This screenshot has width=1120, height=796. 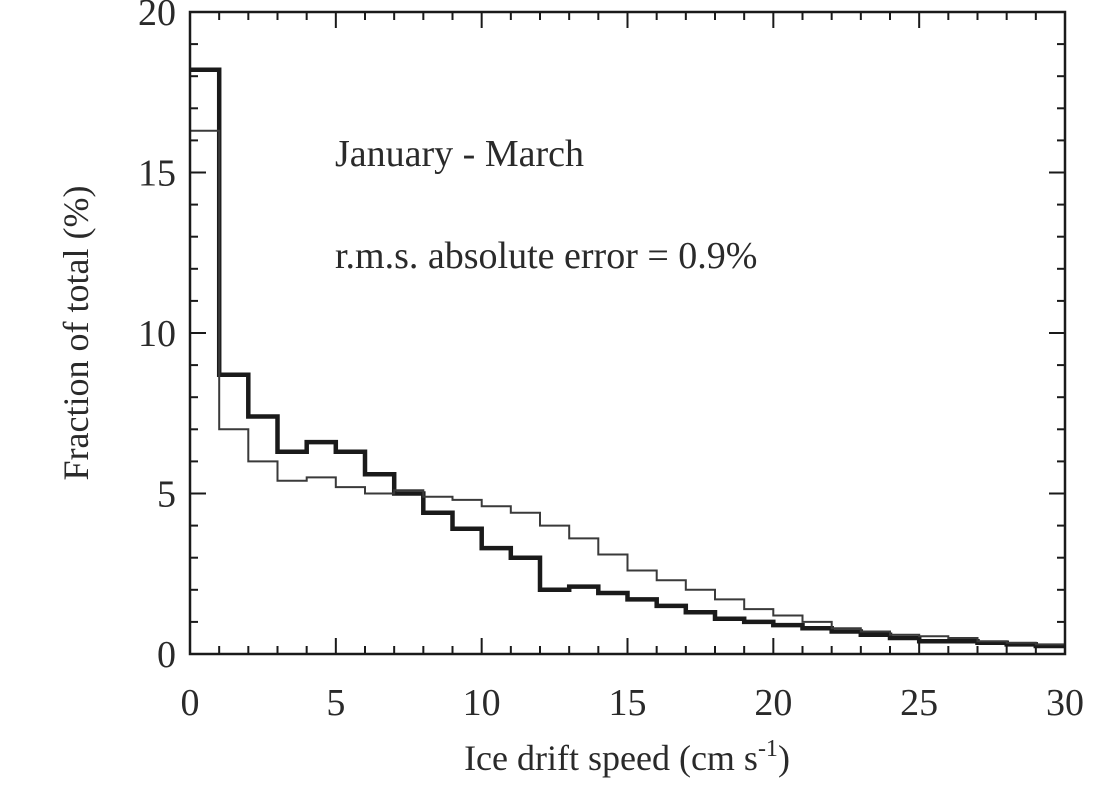 What do you see at coordinates (482, 703) in the screenshot?
I see `x-tick-label: 10` at bounding box center [482, 703].